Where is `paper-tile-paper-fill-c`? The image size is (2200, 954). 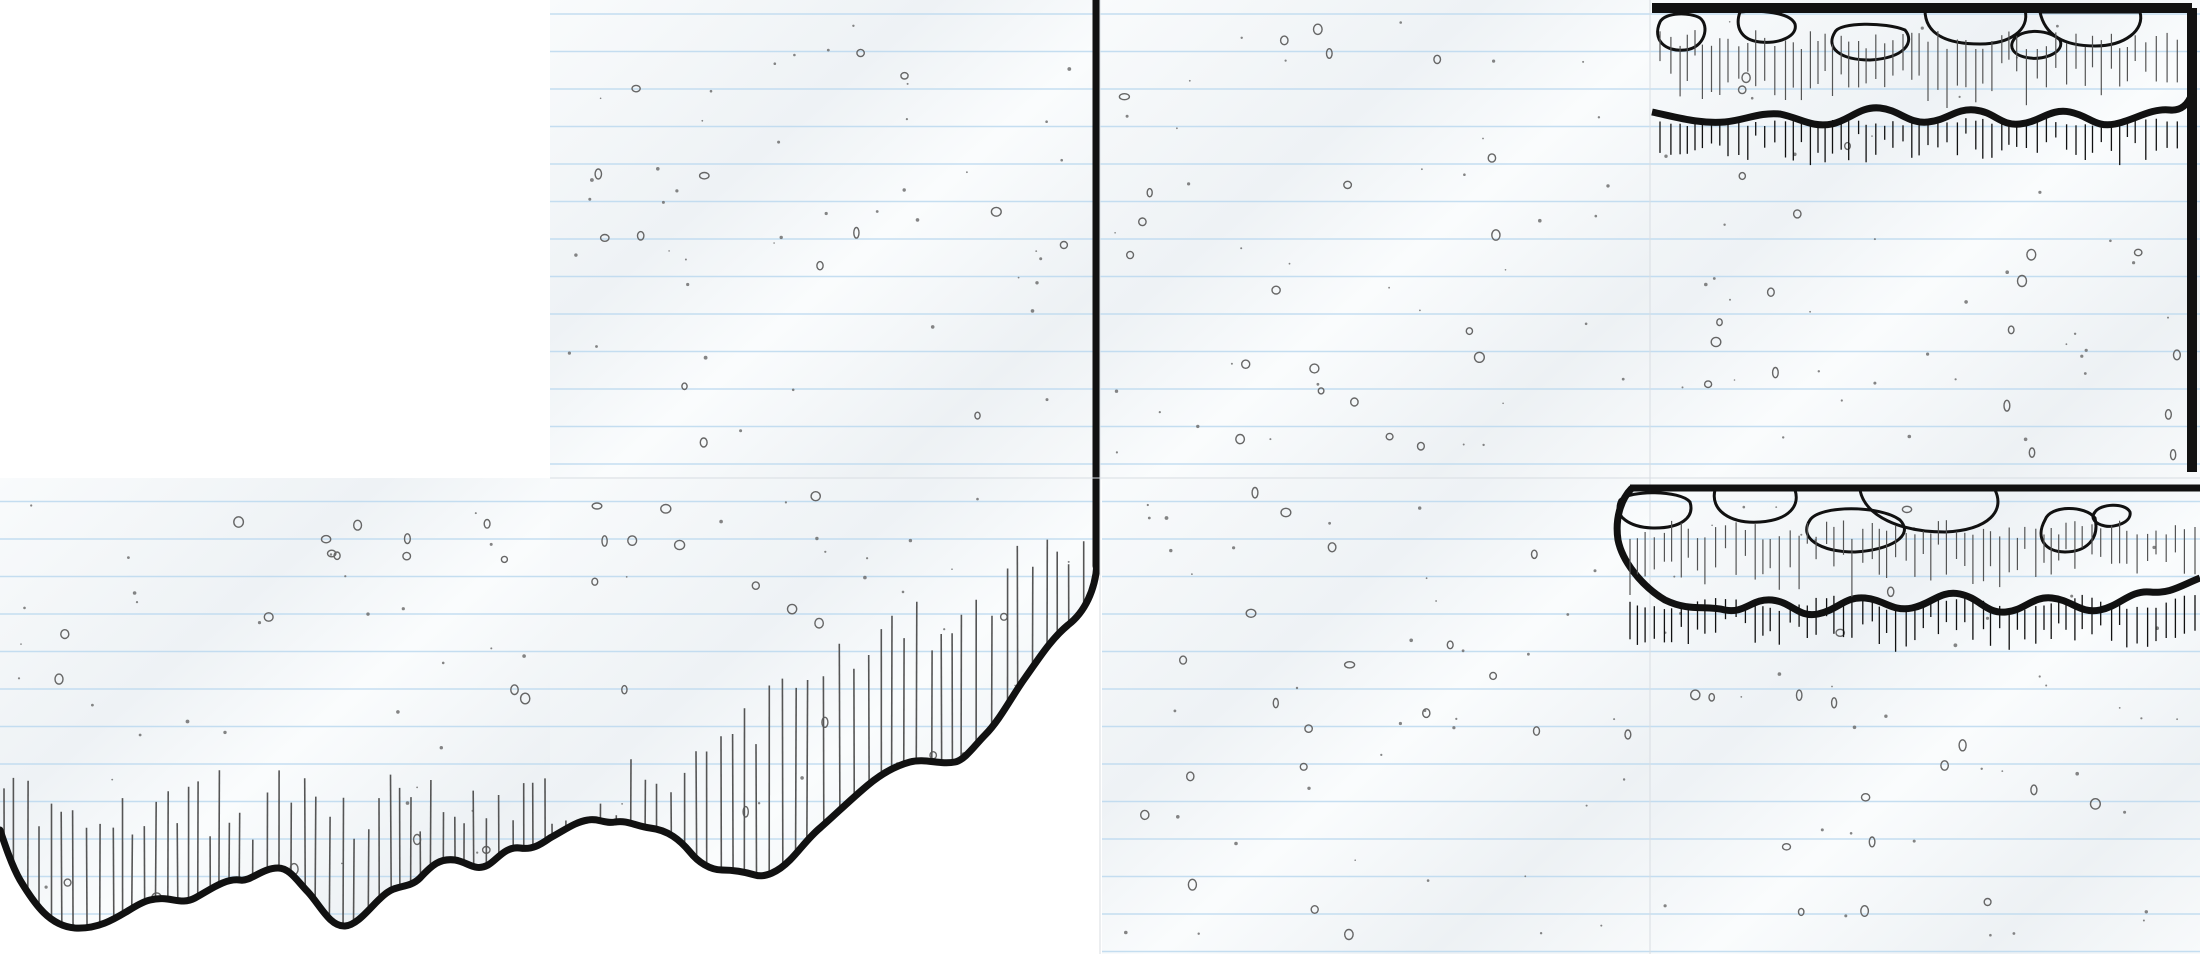
paper-tile-paper-fill-c is located at coordinates (1375, 715).